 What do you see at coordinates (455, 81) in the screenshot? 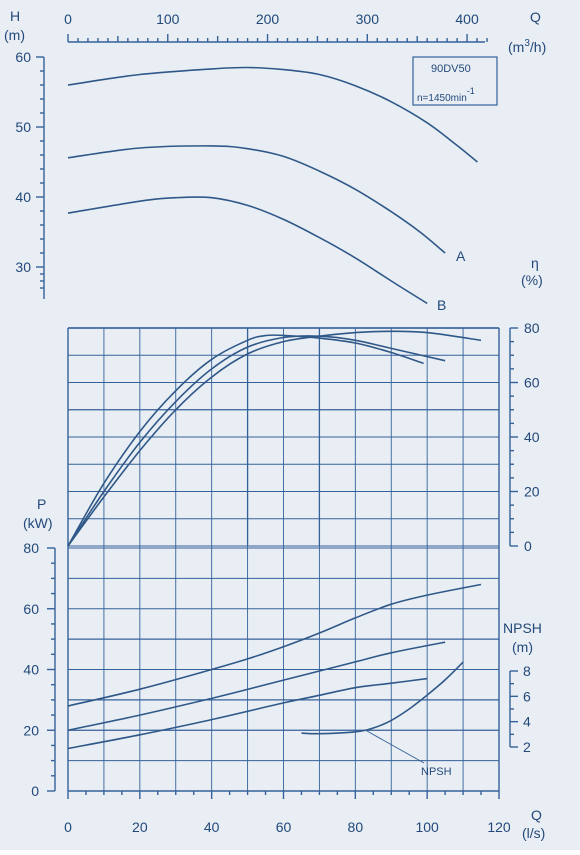
I see `model-box` at bounding box center [455, 81].